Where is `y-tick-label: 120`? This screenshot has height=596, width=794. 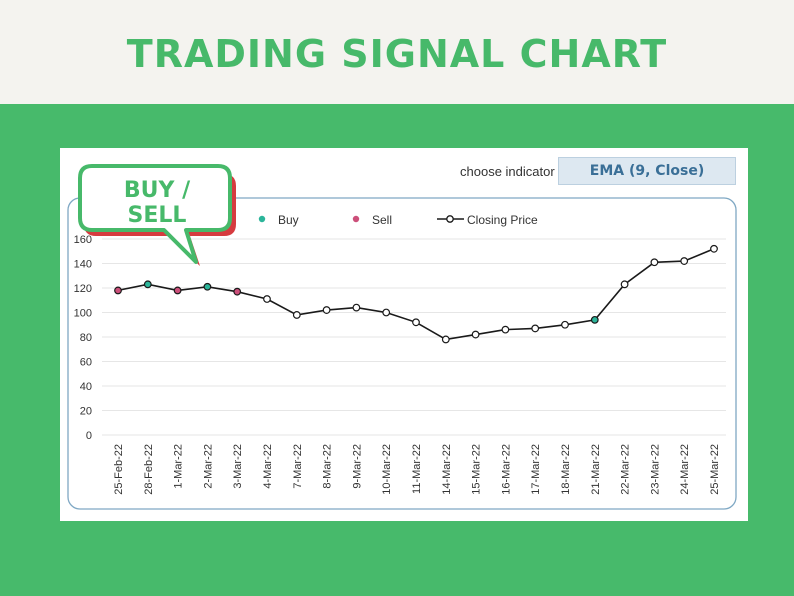 y-tick-label: 120 is located at coordinates (83, 289).